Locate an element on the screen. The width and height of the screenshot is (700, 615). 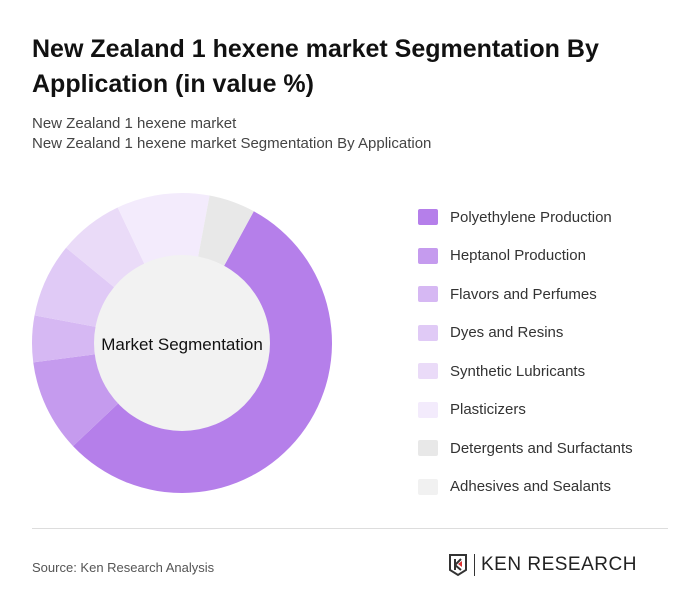
donut-center is located at coordinates (182, 343).